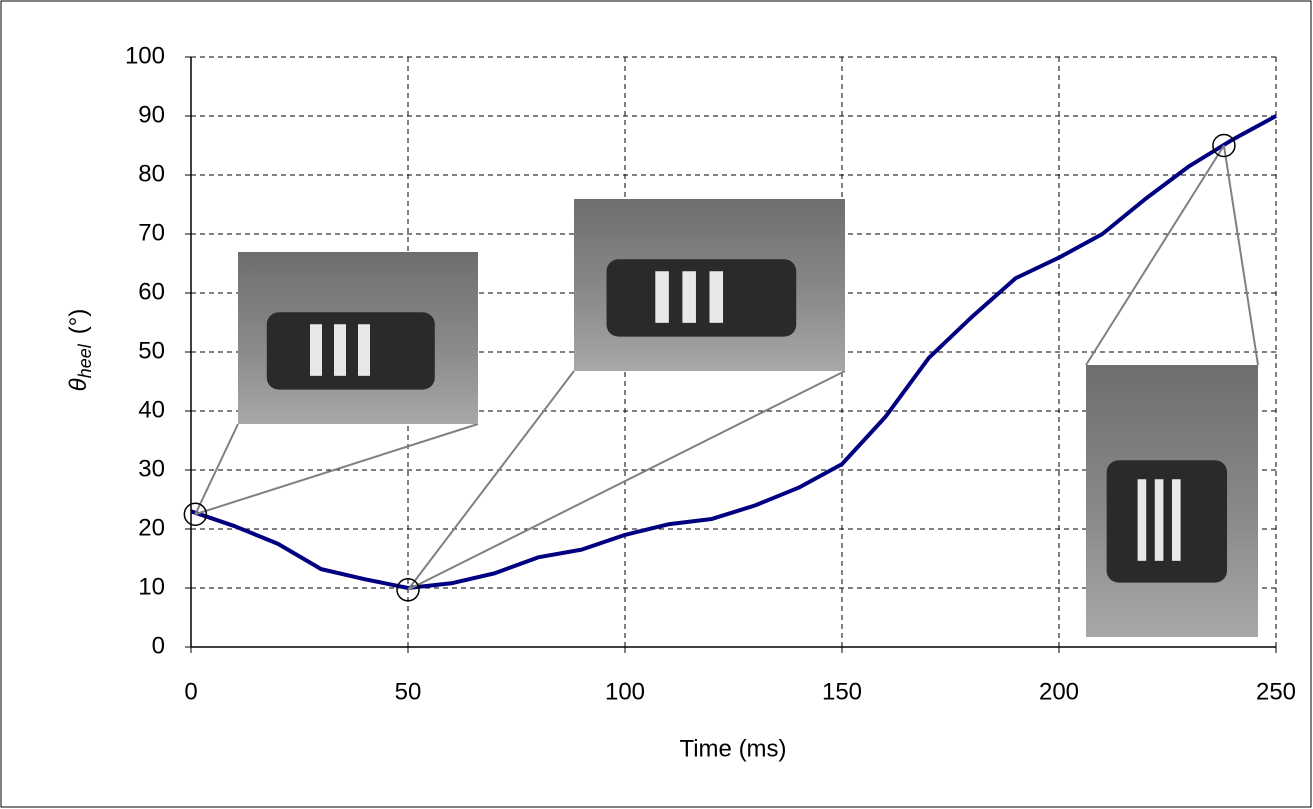 The height and width of the screenshot is (809, 1313). What do you see at coordinates (1059, 691) in the screenshot?
I see `x-tick-label: 200` at bounding box center [1059, 691].